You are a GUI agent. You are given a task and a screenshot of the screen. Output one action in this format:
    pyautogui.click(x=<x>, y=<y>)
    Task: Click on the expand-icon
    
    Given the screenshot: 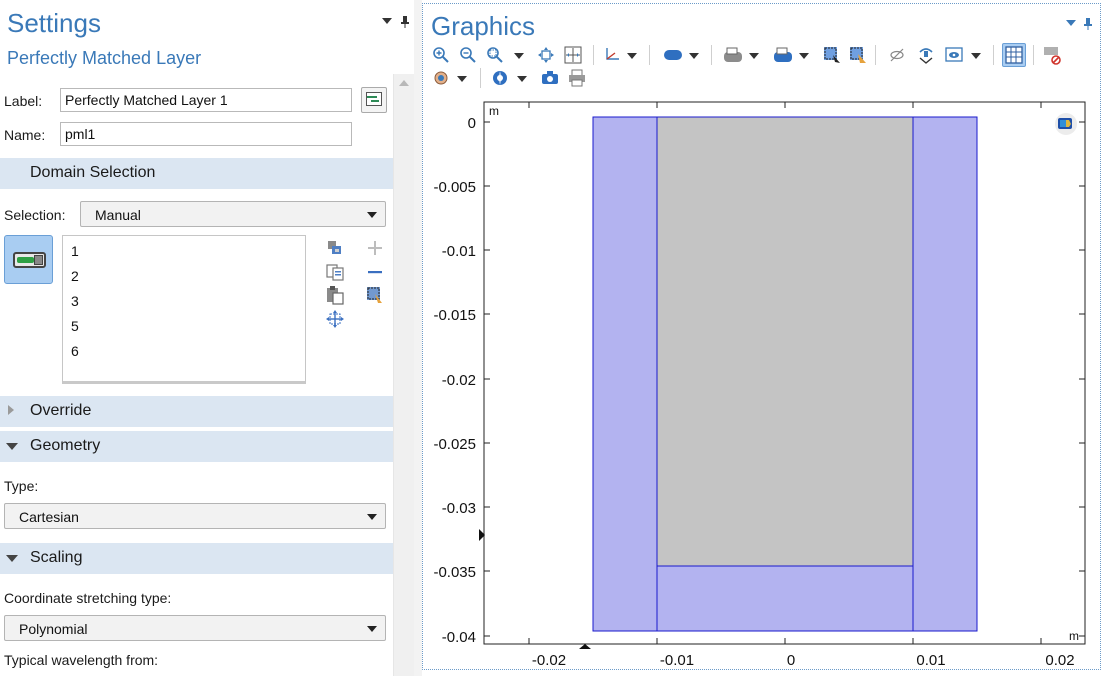 What is the action you would take?
    pyautogui.click(x=11, y=410)
    